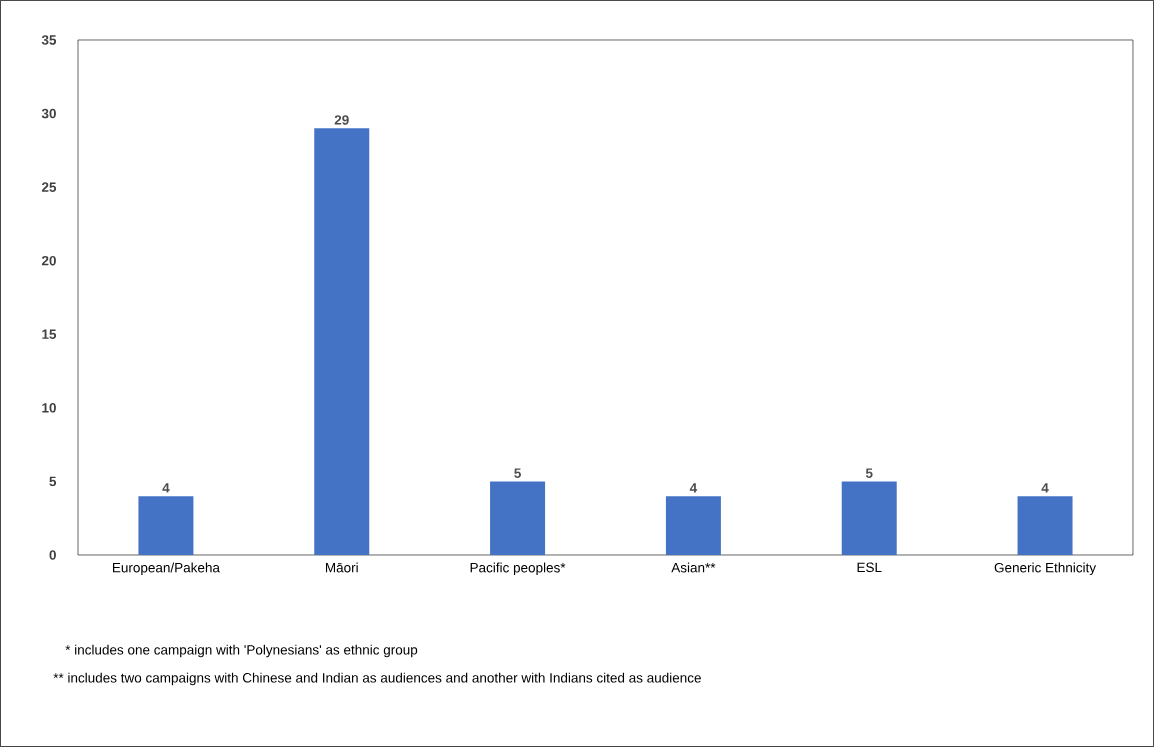  I want to click on y-tick-label: 35, so click(49, 40).